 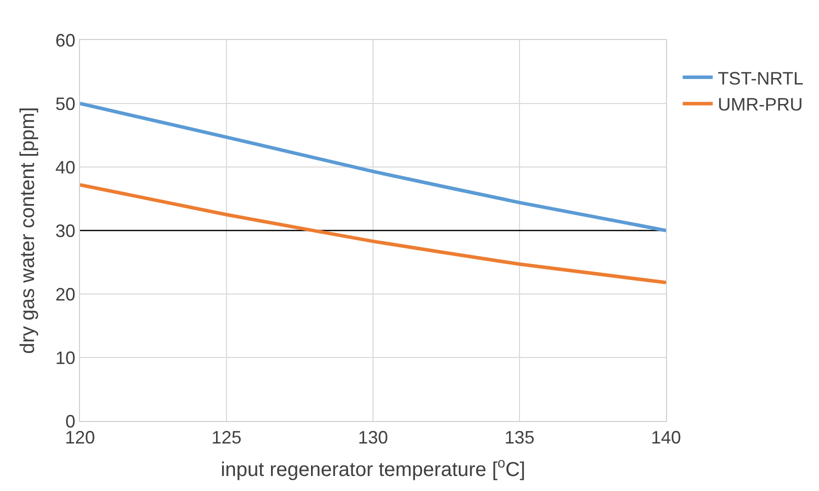 What do you see at coordinates (27, 230) in the screenshot?
I see `y-axis-title: dry gas water content [ppm]` at bounding box center [27, 230].